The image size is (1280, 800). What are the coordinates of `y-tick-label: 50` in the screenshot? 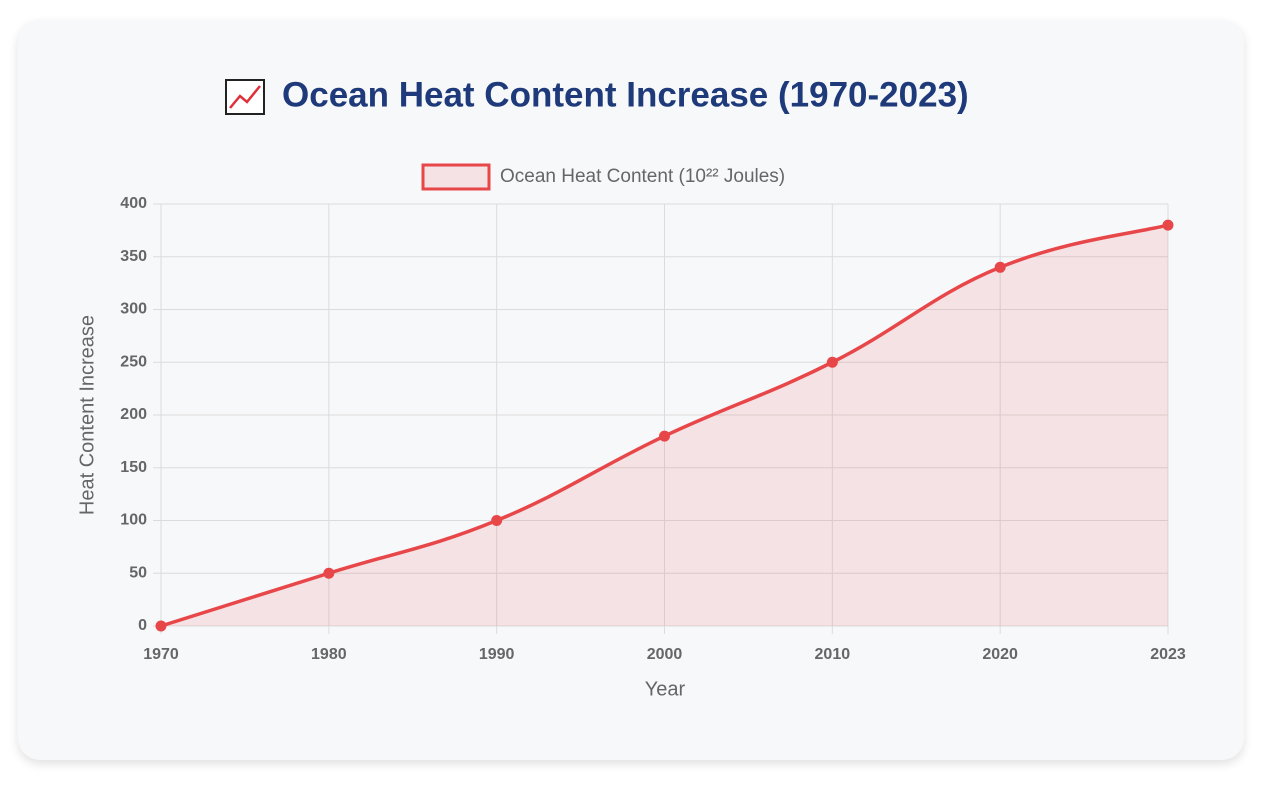 It's located at (138, 572).